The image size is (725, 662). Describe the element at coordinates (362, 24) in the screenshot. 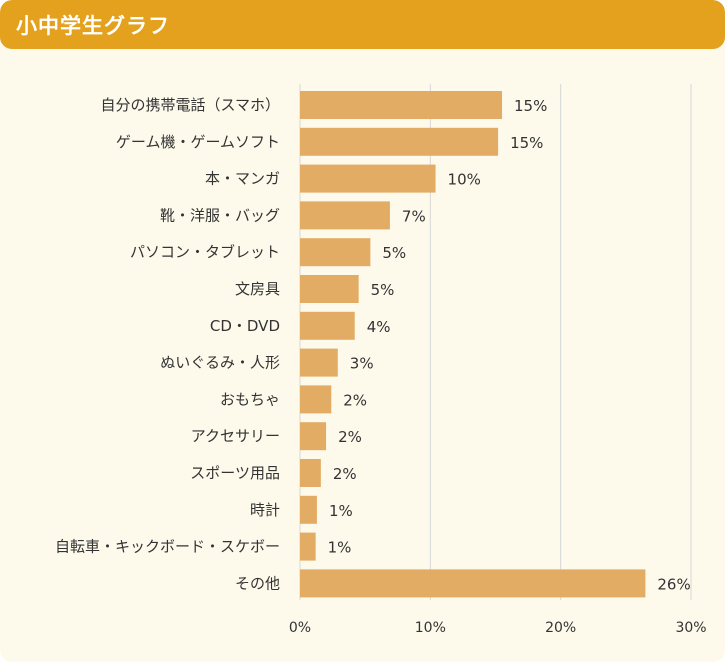

I see `header-bar: 小中学生グラフ` at that location.